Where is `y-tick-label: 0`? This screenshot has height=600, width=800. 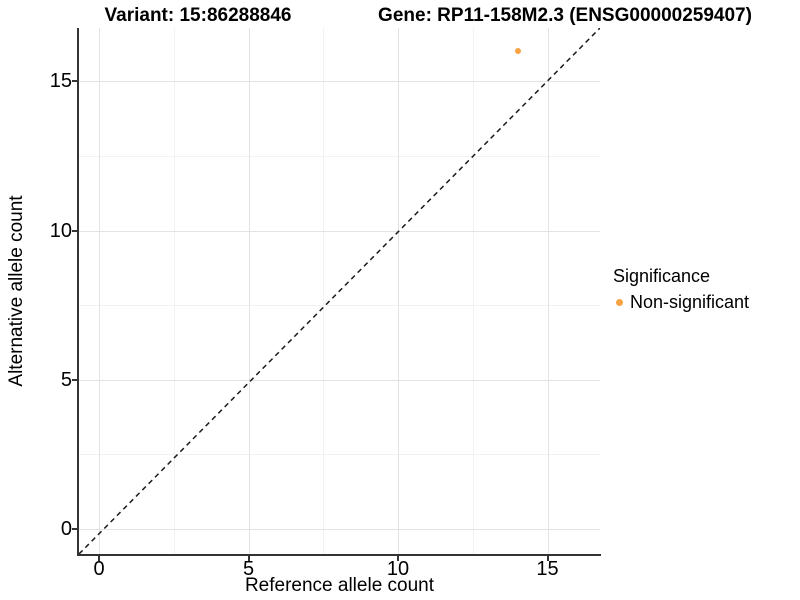
y-tick-label: 0 is located at coordinates (66, 529).